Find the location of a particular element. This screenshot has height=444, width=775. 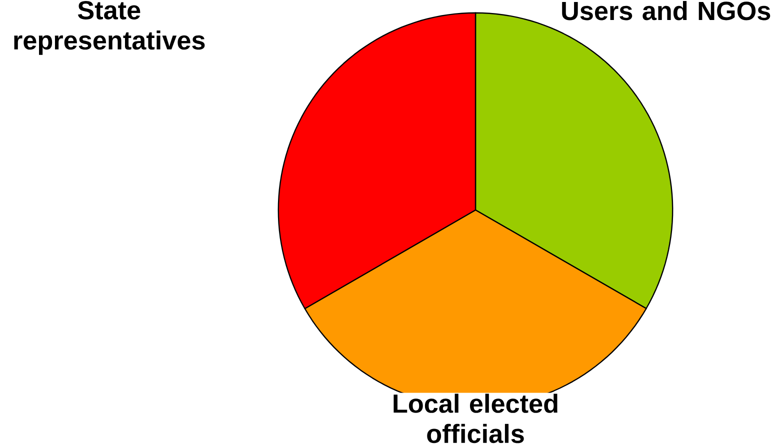

slice-label: State representatives is located at coordinates (109, 27).